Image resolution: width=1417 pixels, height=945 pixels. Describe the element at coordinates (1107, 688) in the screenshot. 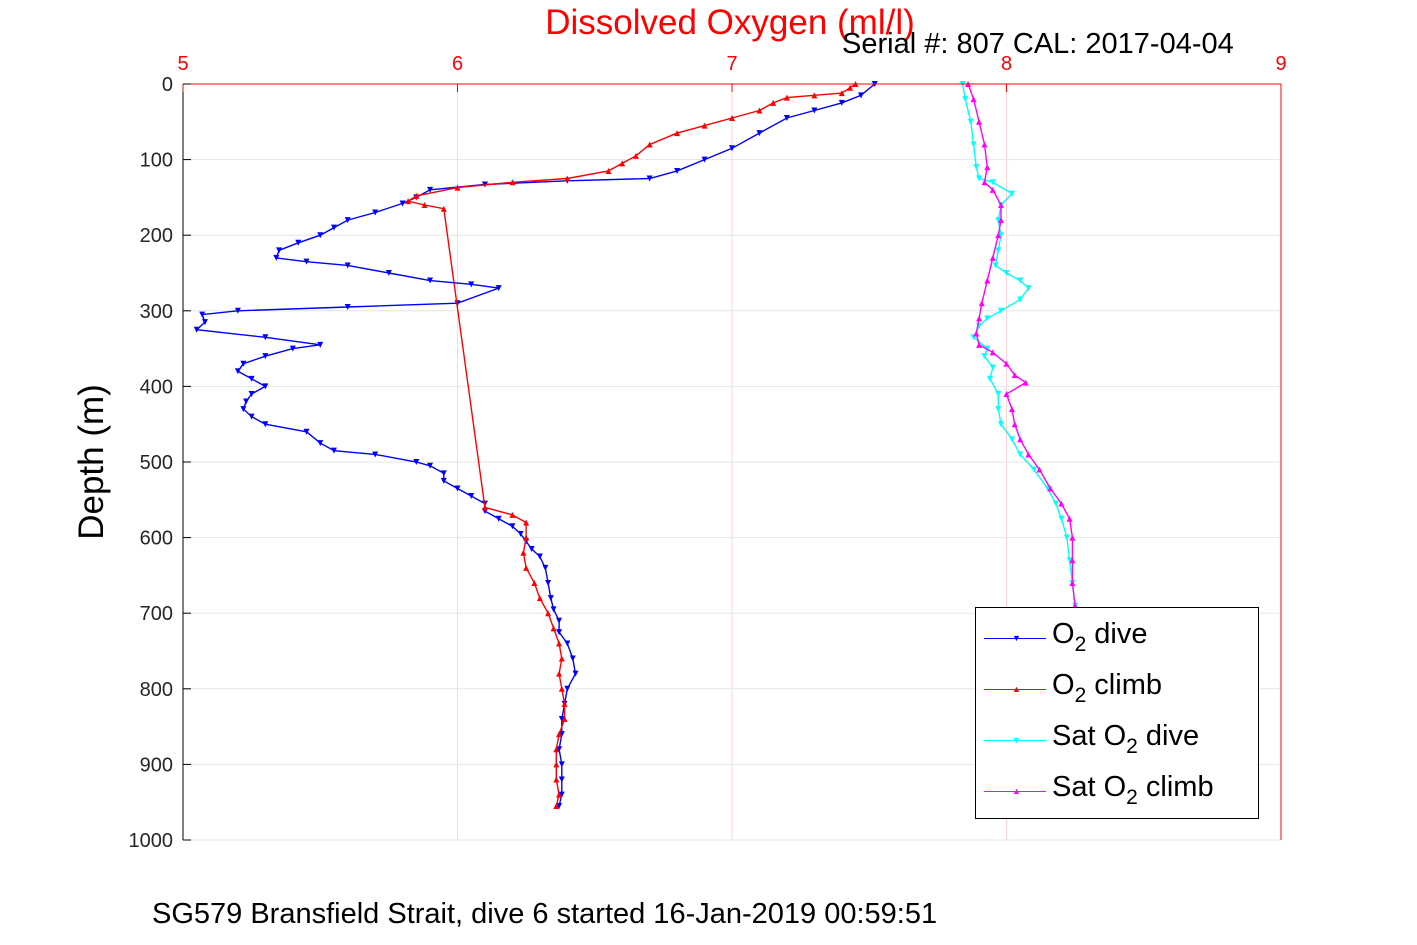

I see `legend-label: O2 climb` at that location.